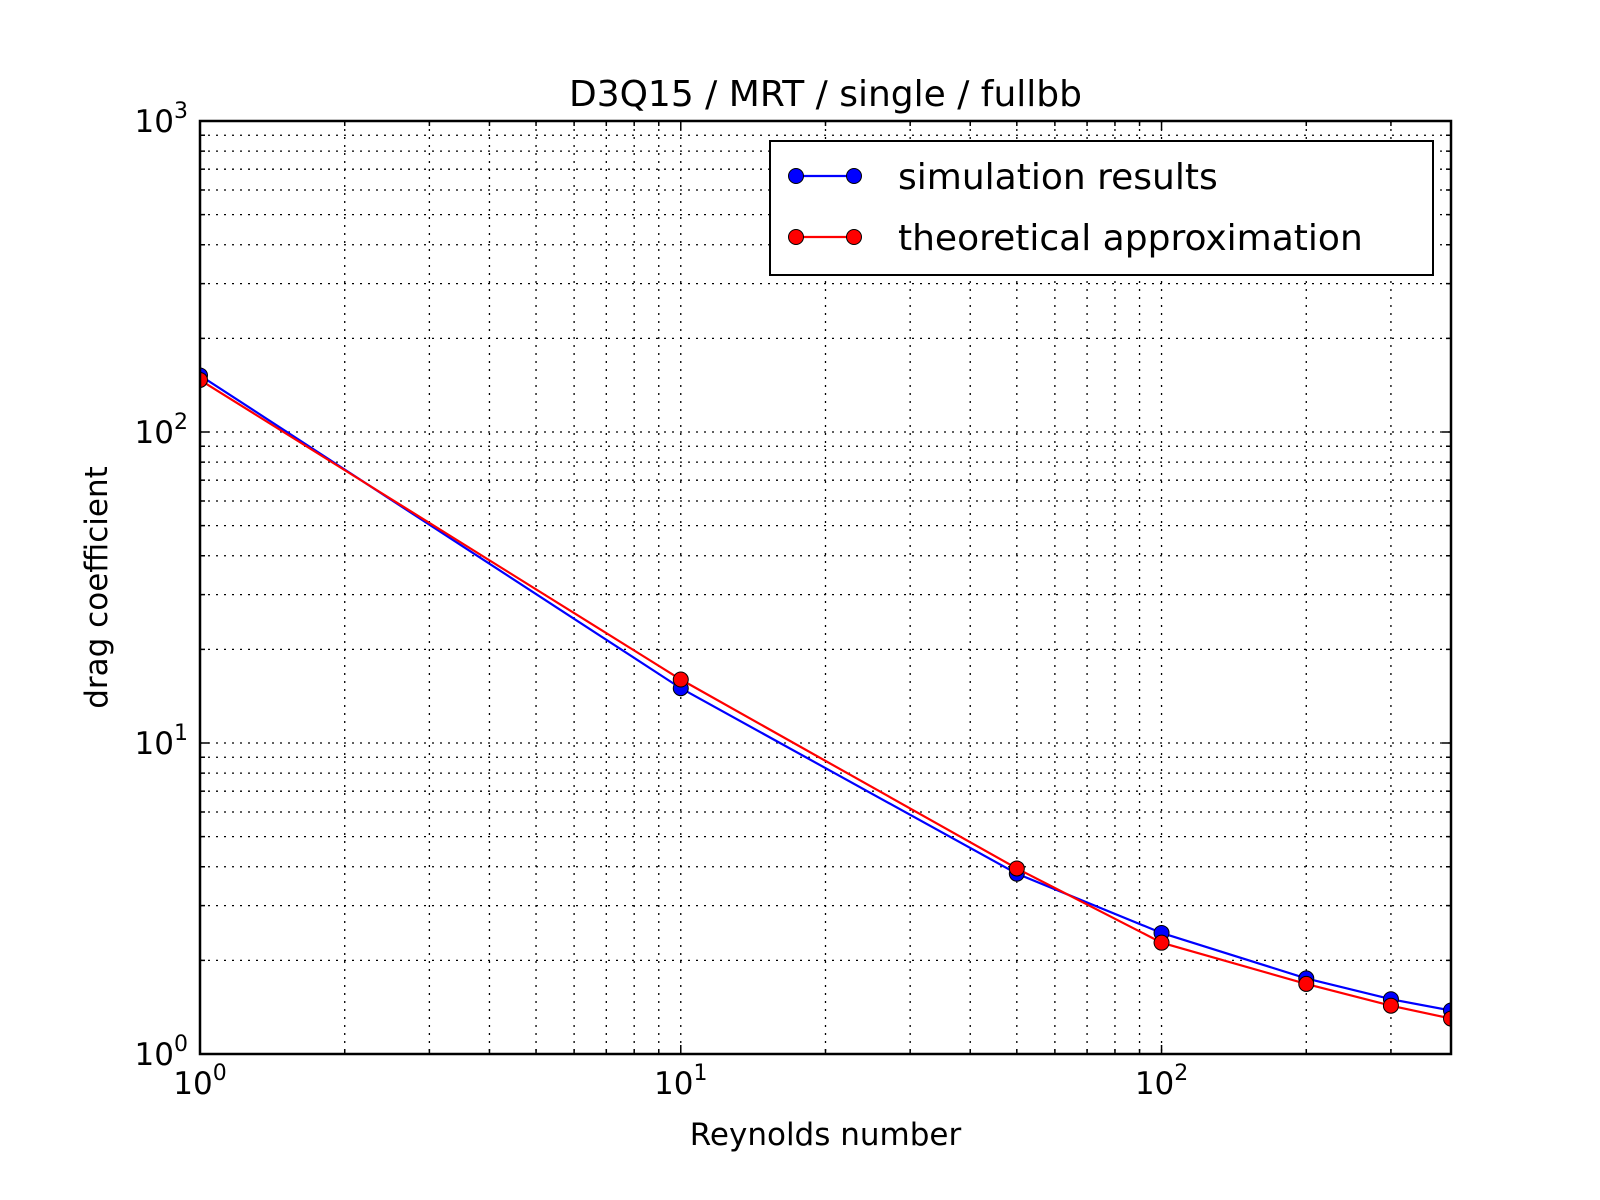 The width and height of the screenshot is (1600, 1200). What do you see at coordinates (825, 94) in the screenshot?
I see `chart-title: D3Q15 / MRT / single / fullbb` at bounding box center [825, 94].